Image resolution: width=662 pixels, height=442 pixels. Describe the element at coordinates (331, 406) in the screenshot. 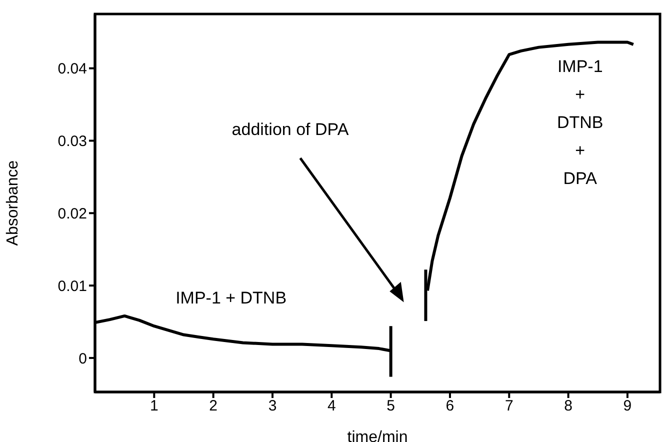

I see `x-tick-label: 4` at that location.